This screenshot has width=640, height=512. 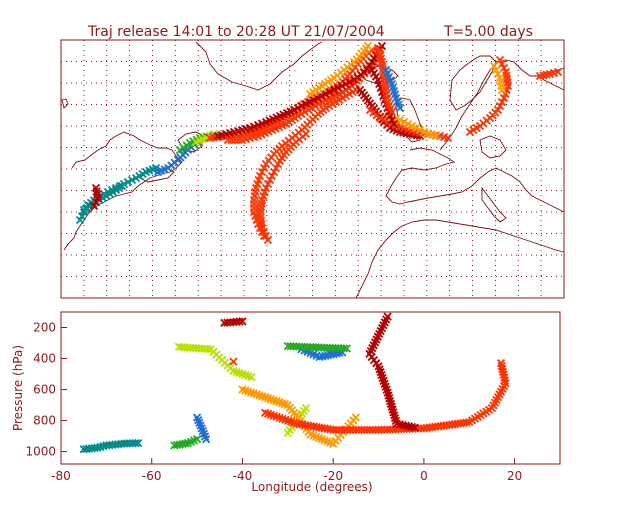 What do you see at coordinates (494, 204) in the screenshot?
I see `coastline-italy` at bounding box center [494, 204].